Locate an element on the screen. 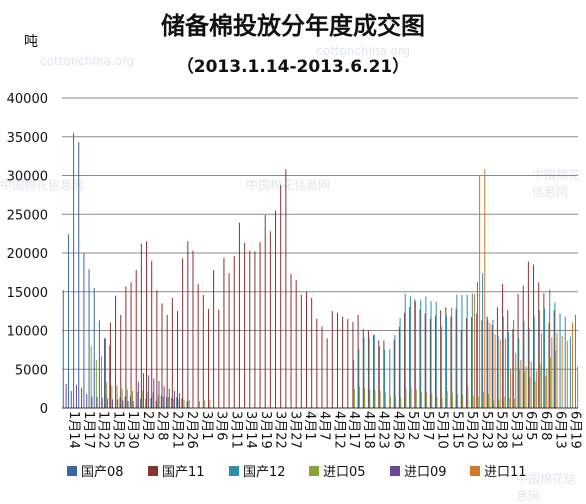 This screenshot has height=504, width=586. chart-subtitle: （2013.1.14-2013.6.21） is located at coordinates (293, 67).